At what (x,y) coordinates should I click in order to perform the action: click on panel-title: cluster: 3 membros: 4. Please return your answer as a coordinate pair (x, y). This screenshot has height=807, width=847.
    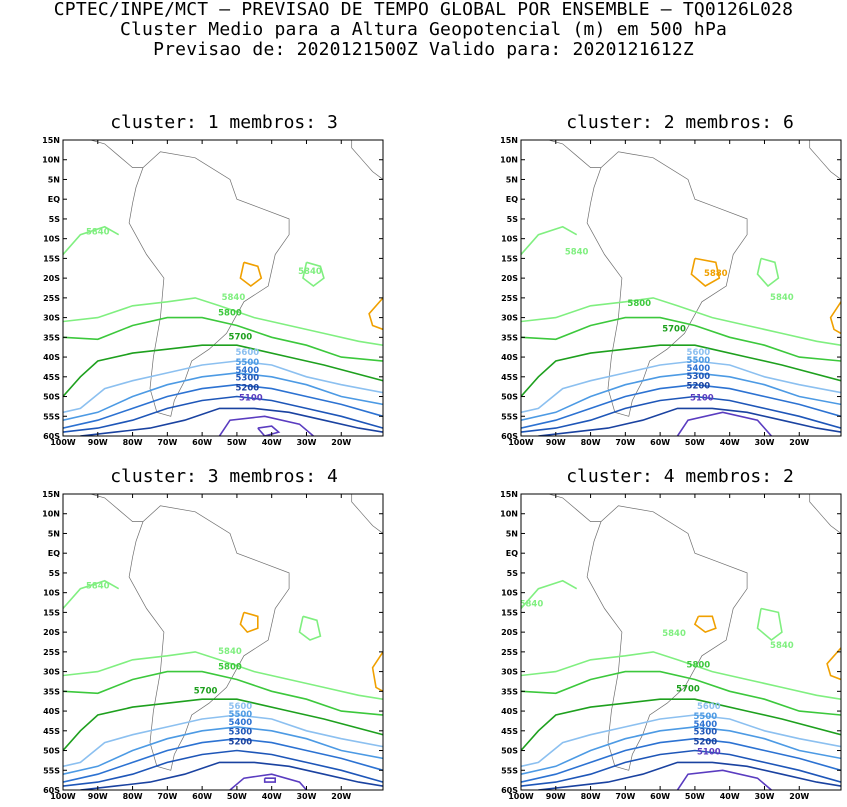
    Looking at the image, I should click on (224, 476).